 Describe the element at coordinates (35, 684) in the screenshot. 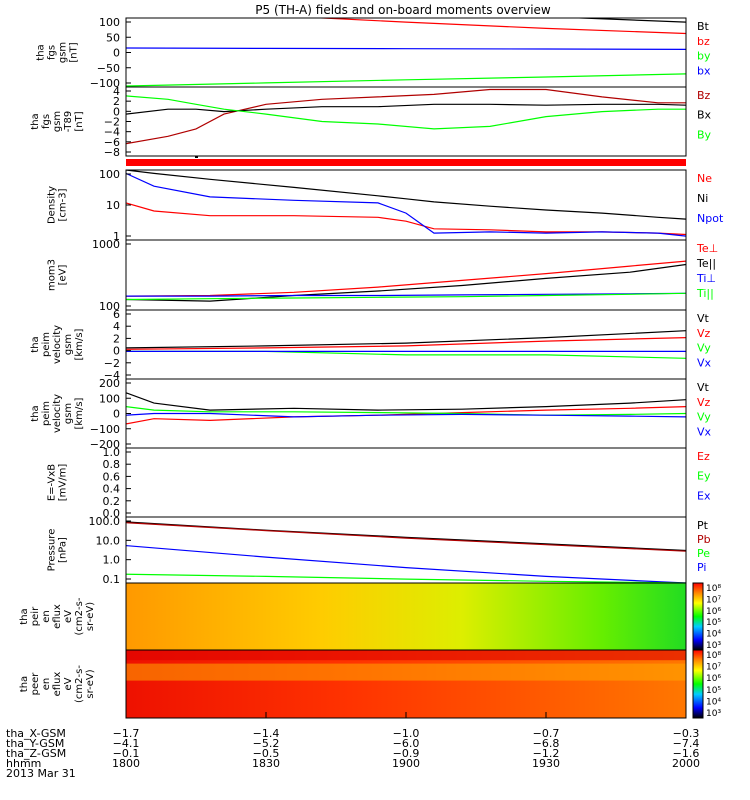

I see `y-axis-label: peer` at that location.